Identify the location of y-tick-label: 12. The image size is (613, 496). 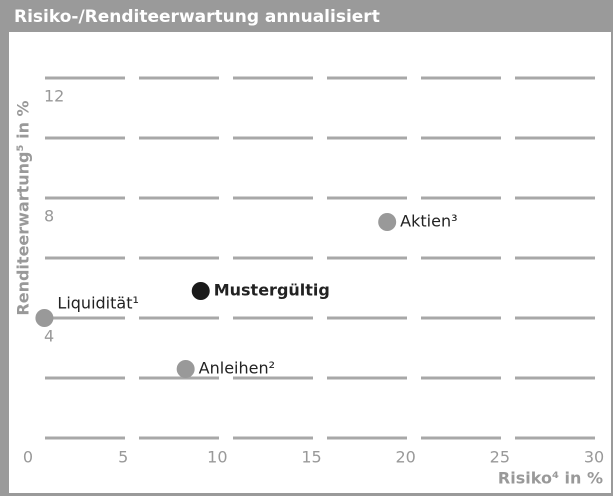
(54, 96).